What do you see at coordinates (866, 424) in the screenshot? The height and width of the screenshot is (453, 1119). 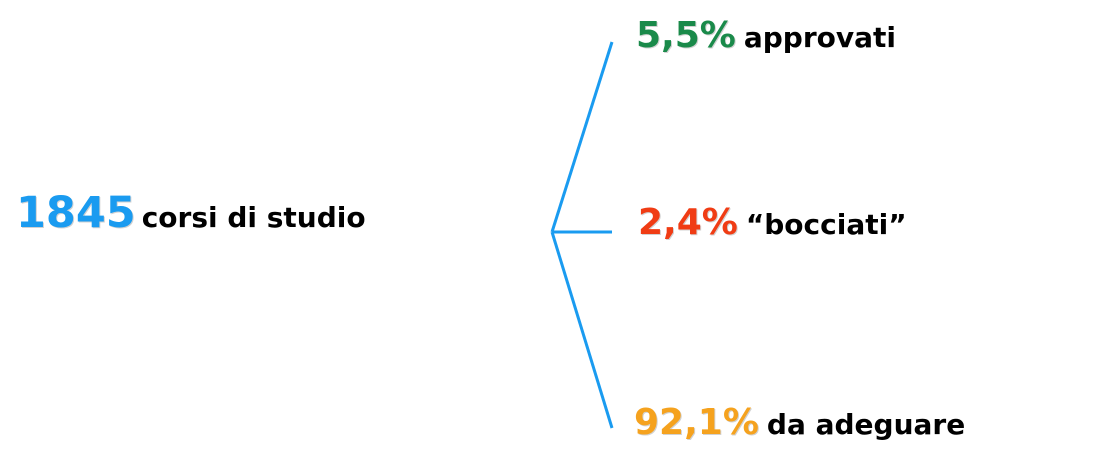 I see `branch-to-adjust-label: da adeguare` at bounding box center [866, 424].